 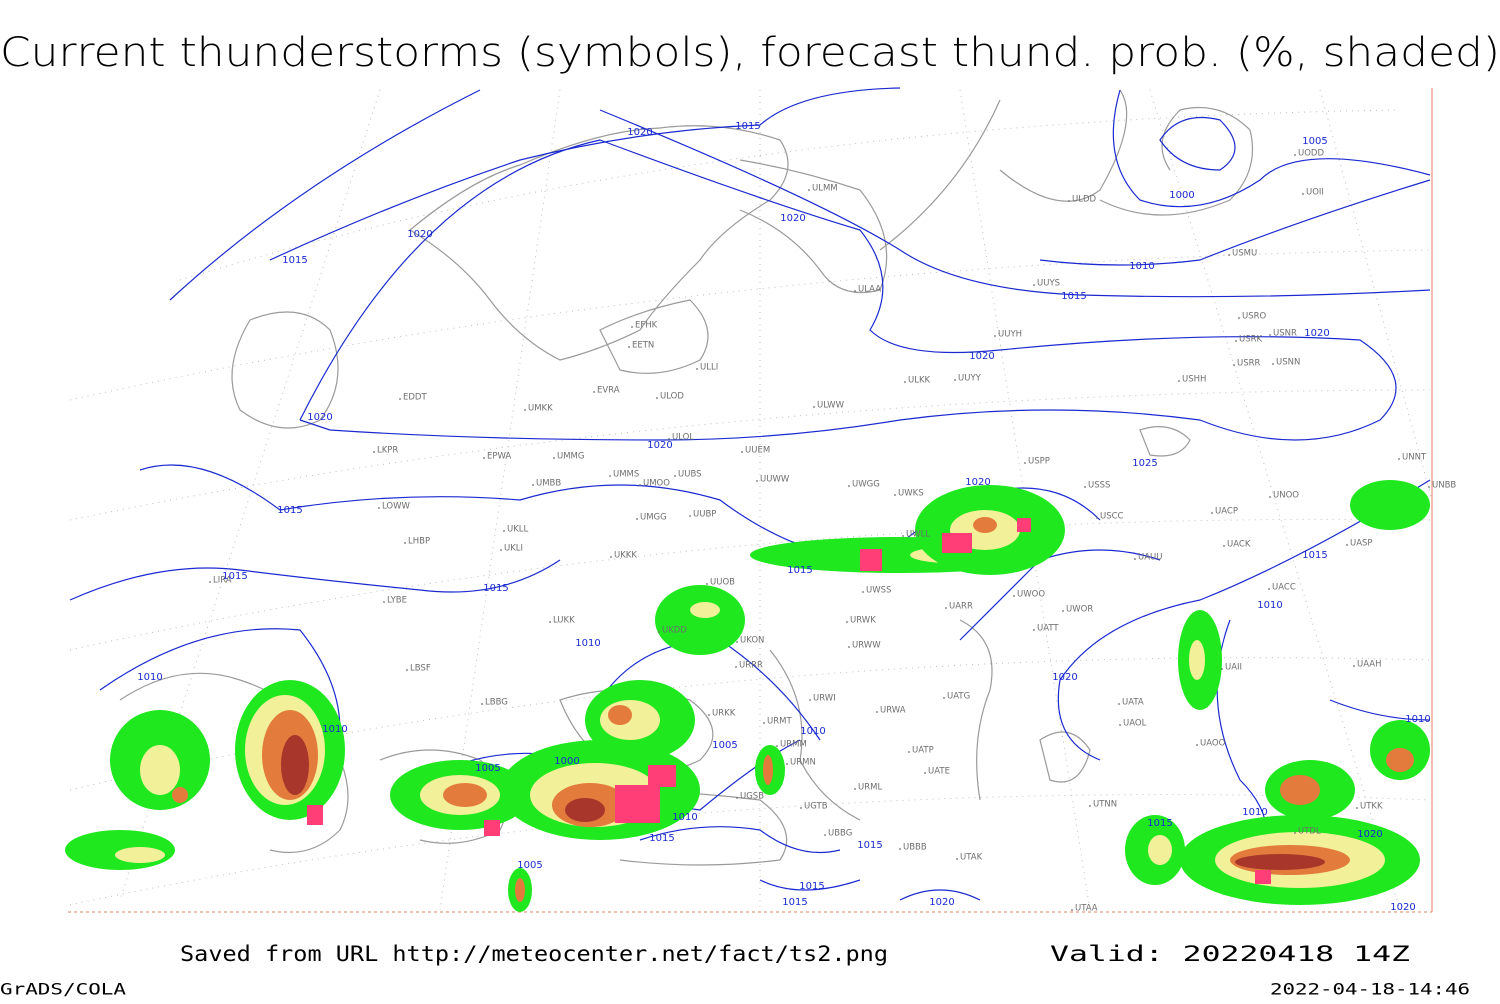 What do you see at coordinates (674, 631) in the screenshot?
I see `station-label: UKDD` at bounding box center [674, 631].